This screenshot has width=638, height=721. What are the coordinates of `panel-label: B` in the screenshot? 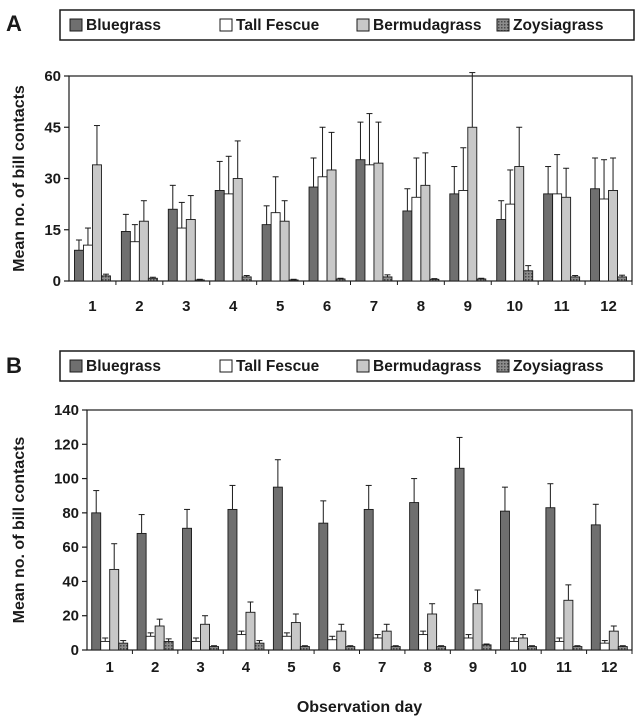 It's located at (14, 365).